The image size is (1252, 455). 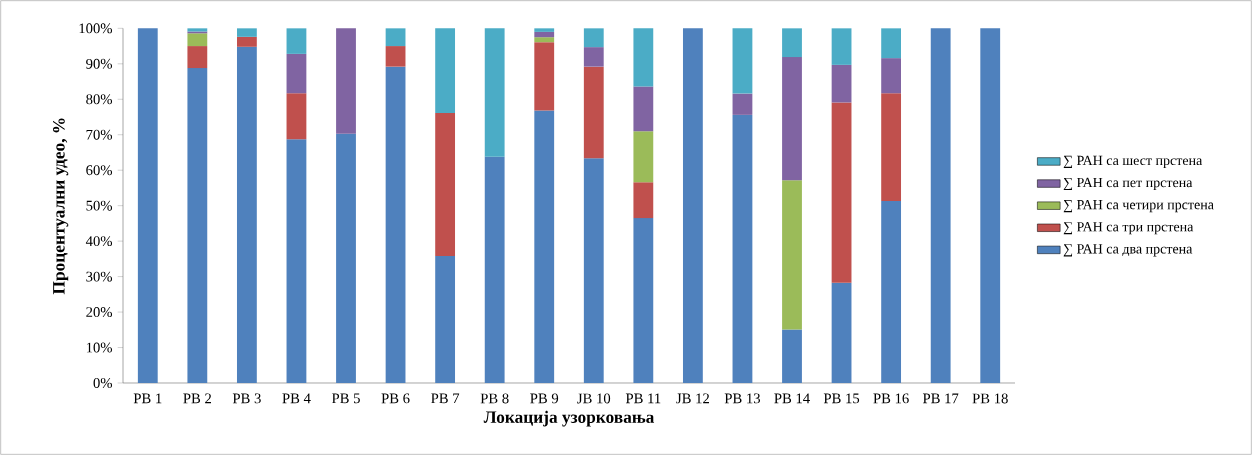 I want to click on x-tick-label: РВ 15, so click(x=841, y=398).